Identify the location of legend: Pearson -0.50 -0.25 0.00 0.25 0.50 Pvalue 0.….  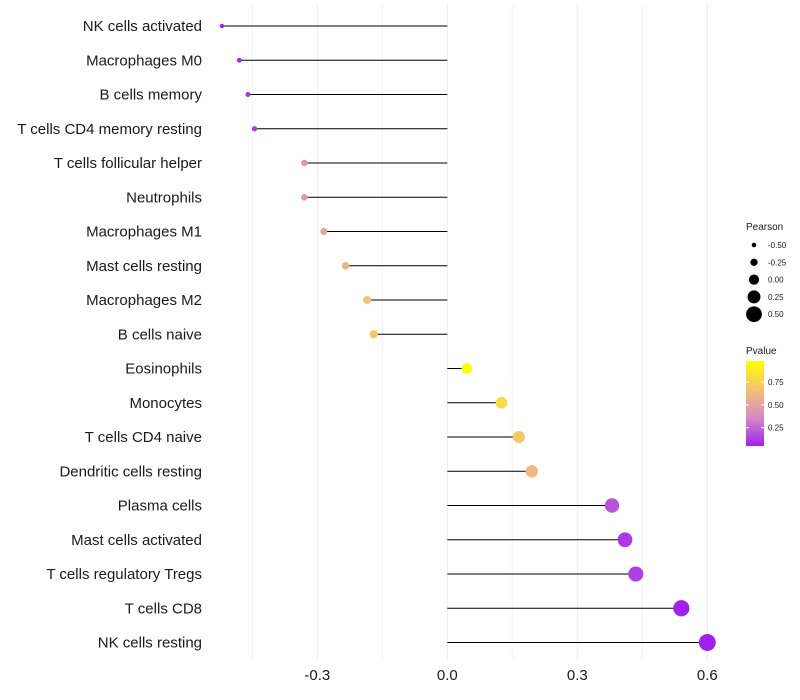
(766, 334).